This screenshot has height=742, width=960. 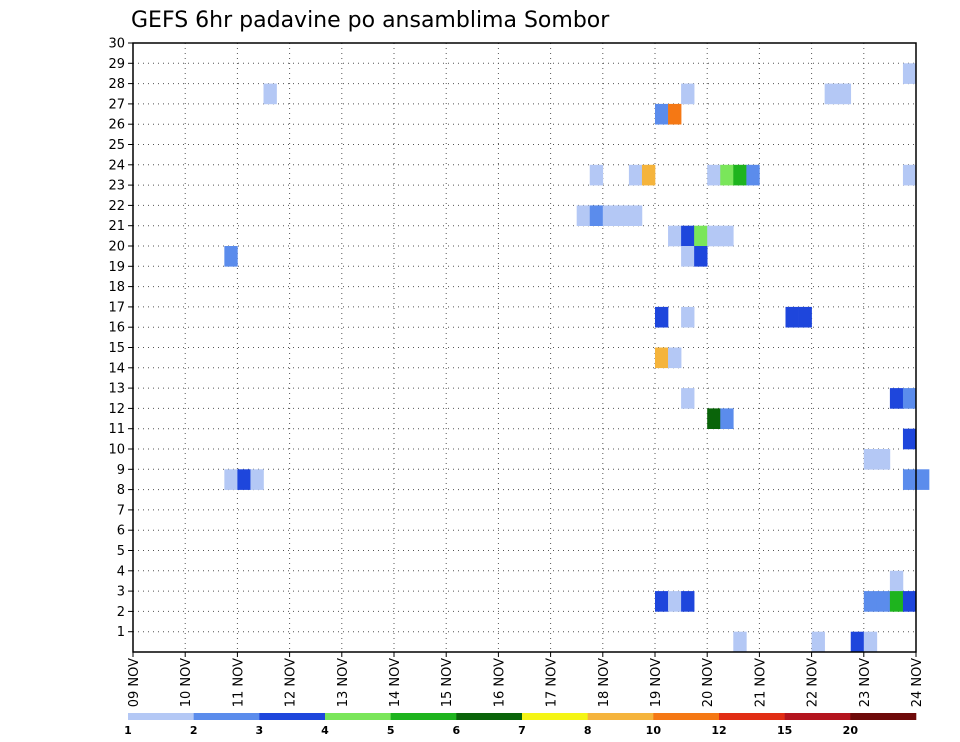 I want to click on y-tick-label: 15, so click(x=116, y=348).